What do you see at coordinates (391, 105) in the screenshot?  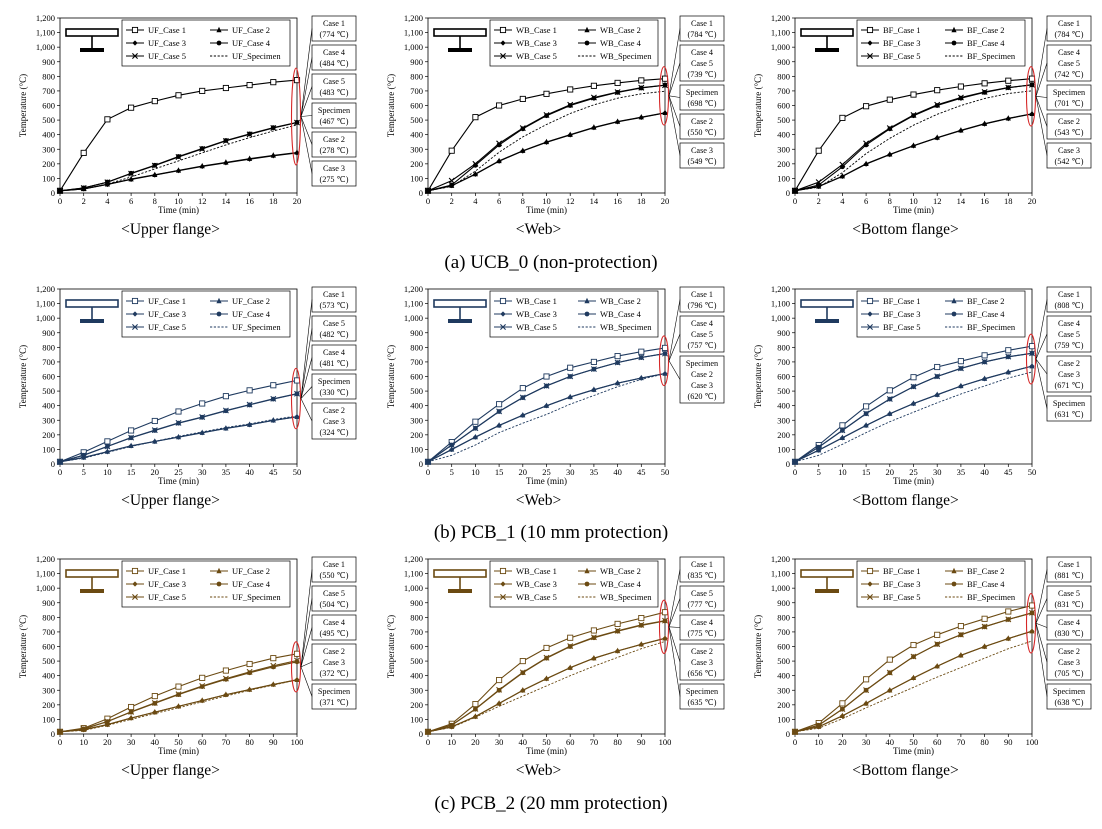 I see `y-axis-label: Temperature (°C)` at bounding box center [391, 105].